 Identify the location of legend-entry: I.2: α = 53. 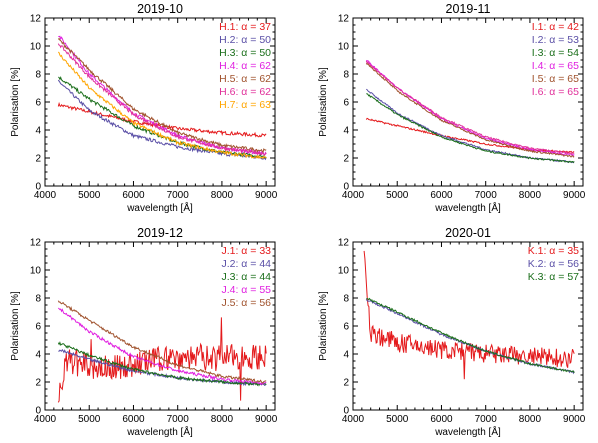
(555, 40).